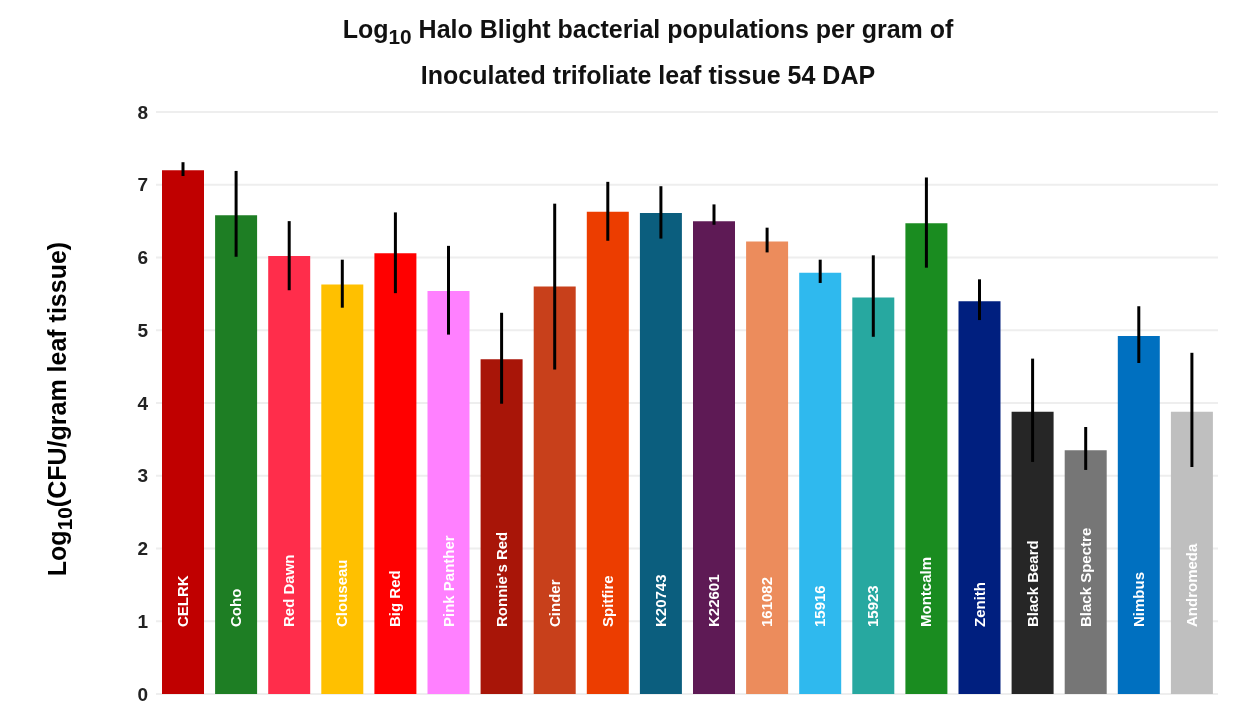  What do you see at coordinates (767, 601) in the screenshot?
I see `x-tick-label: 161082` at bounding box center [767, 601].